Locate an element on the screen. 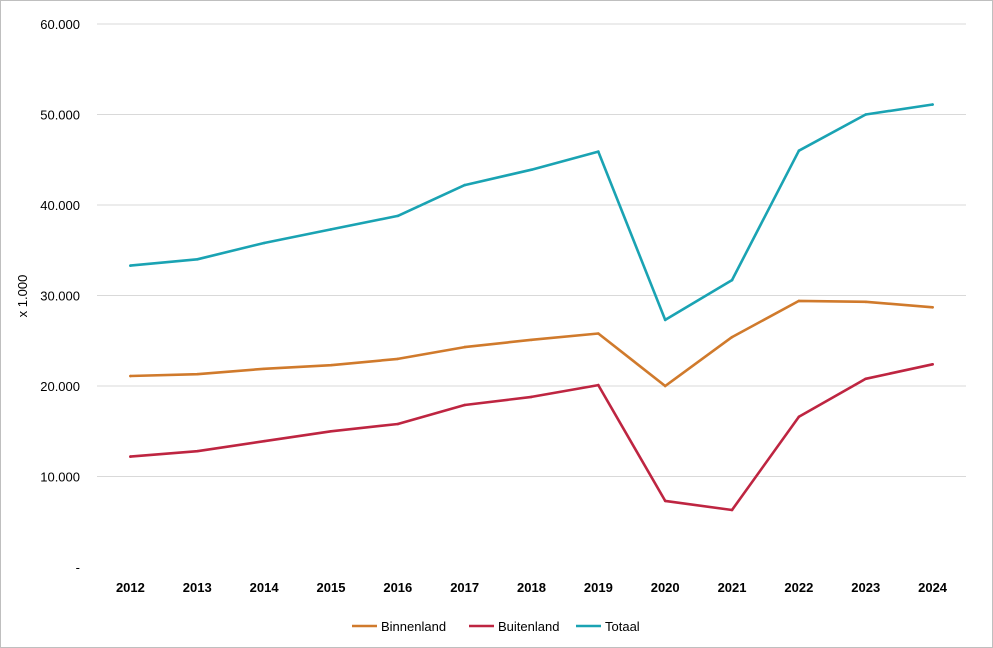  x-tick-label: 2016 is located at coordinates (397, 587).